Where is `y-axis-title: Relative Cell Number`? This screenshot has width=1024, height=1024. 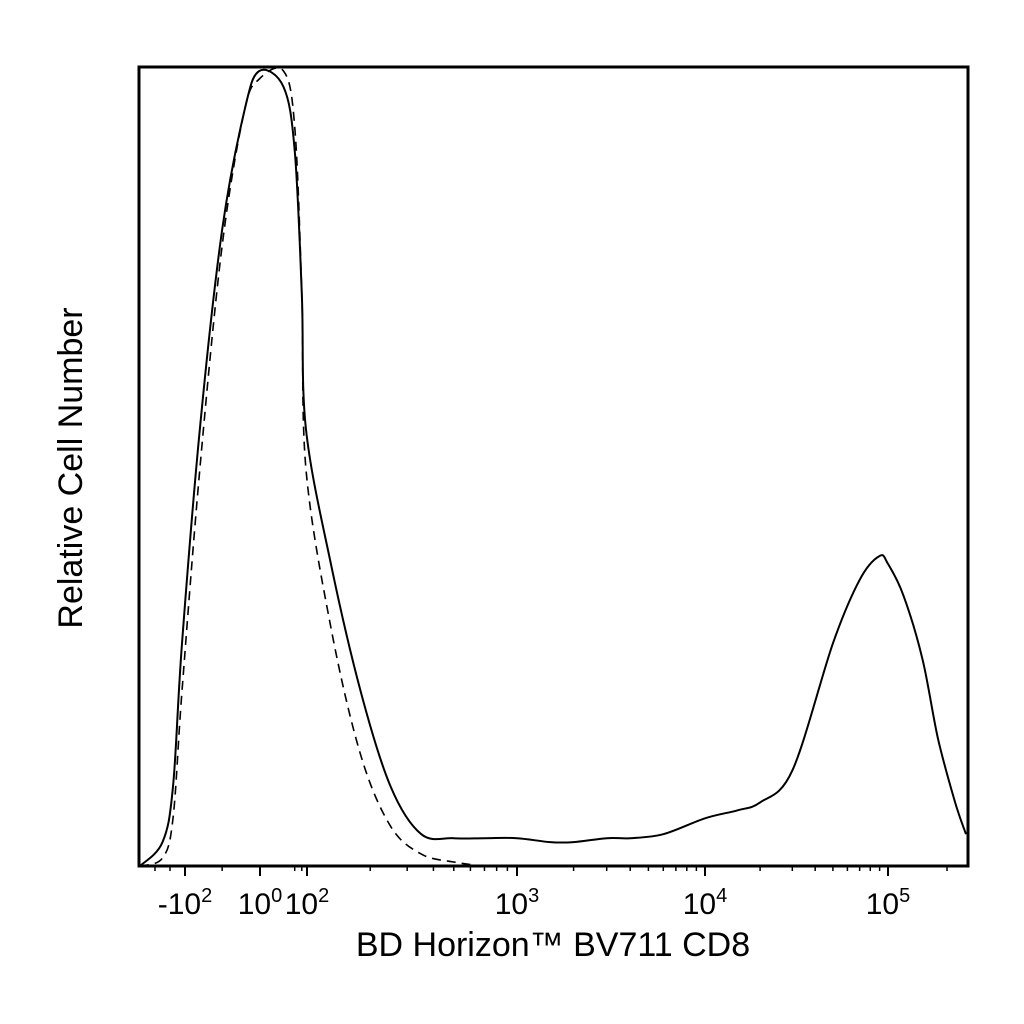 y-axis-title: Relative Cell Number is located at coordinates (71, 467).